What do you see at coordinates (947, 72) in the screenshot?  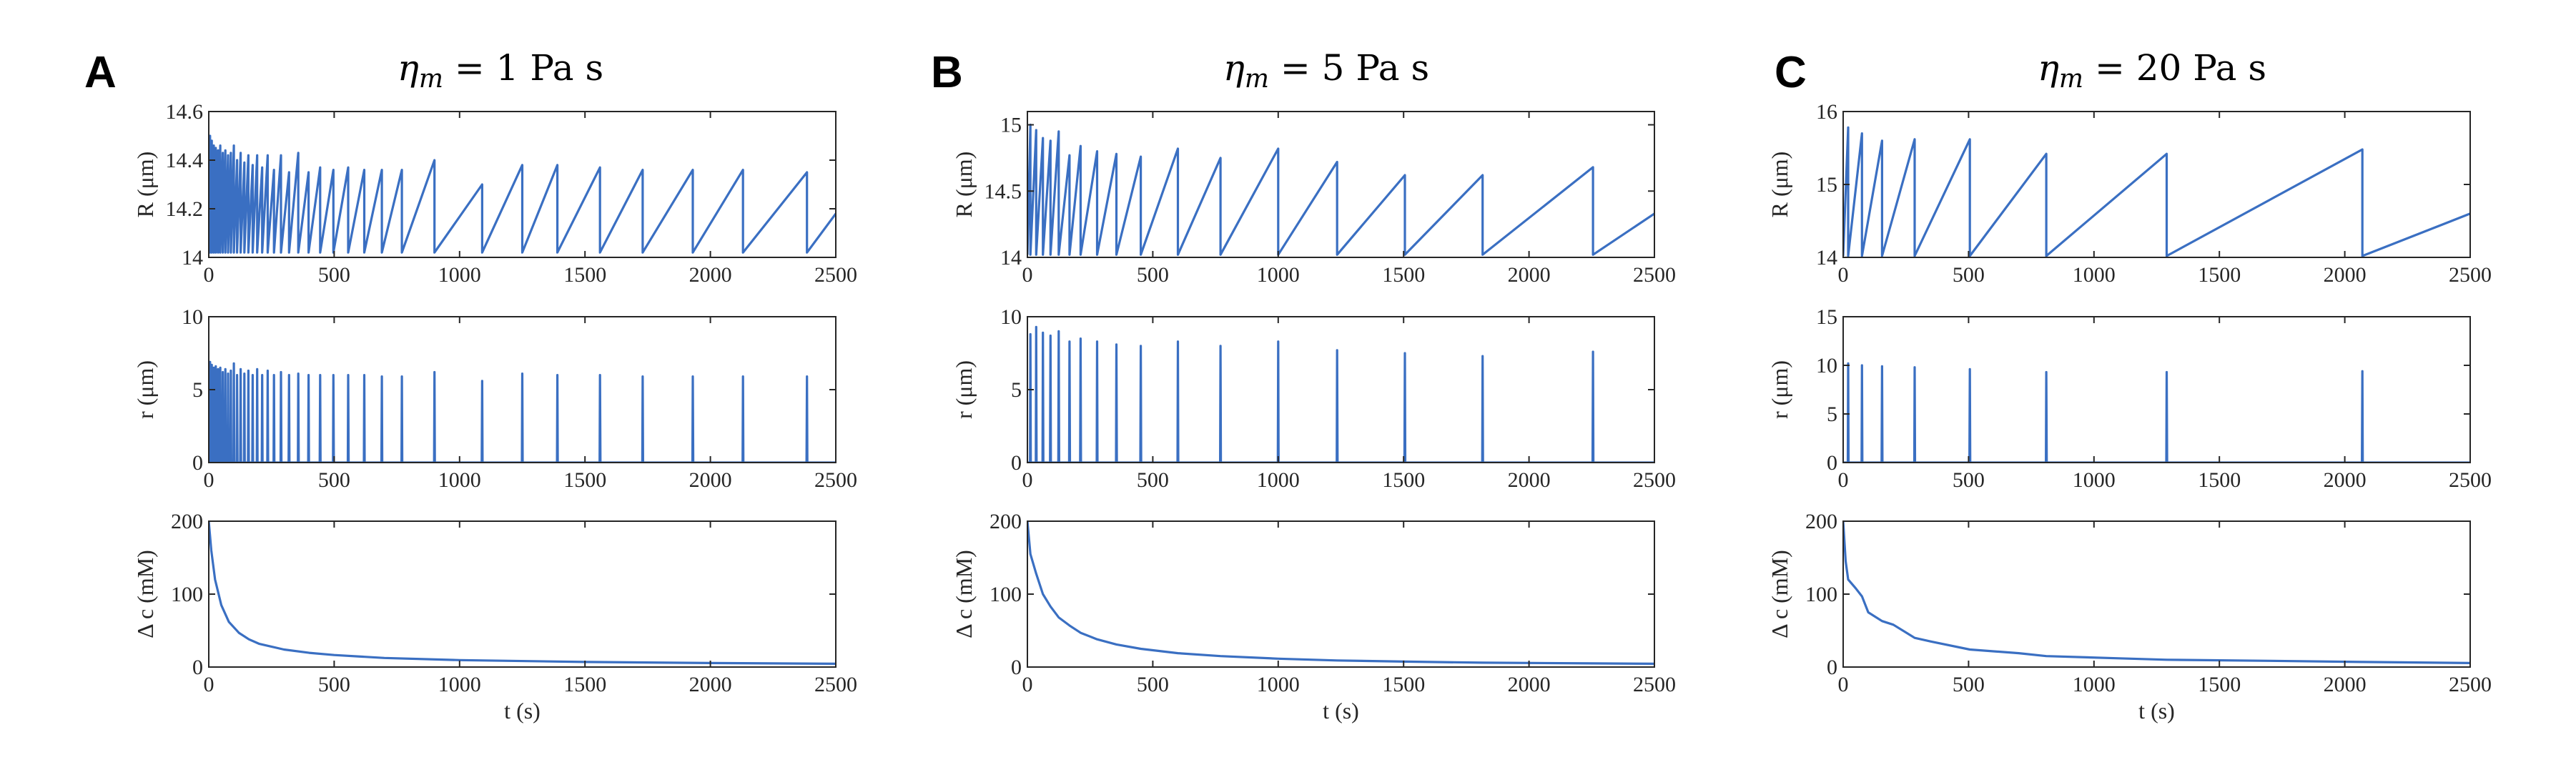 I see `panel-letter: B` at bounding box center [947, 72].